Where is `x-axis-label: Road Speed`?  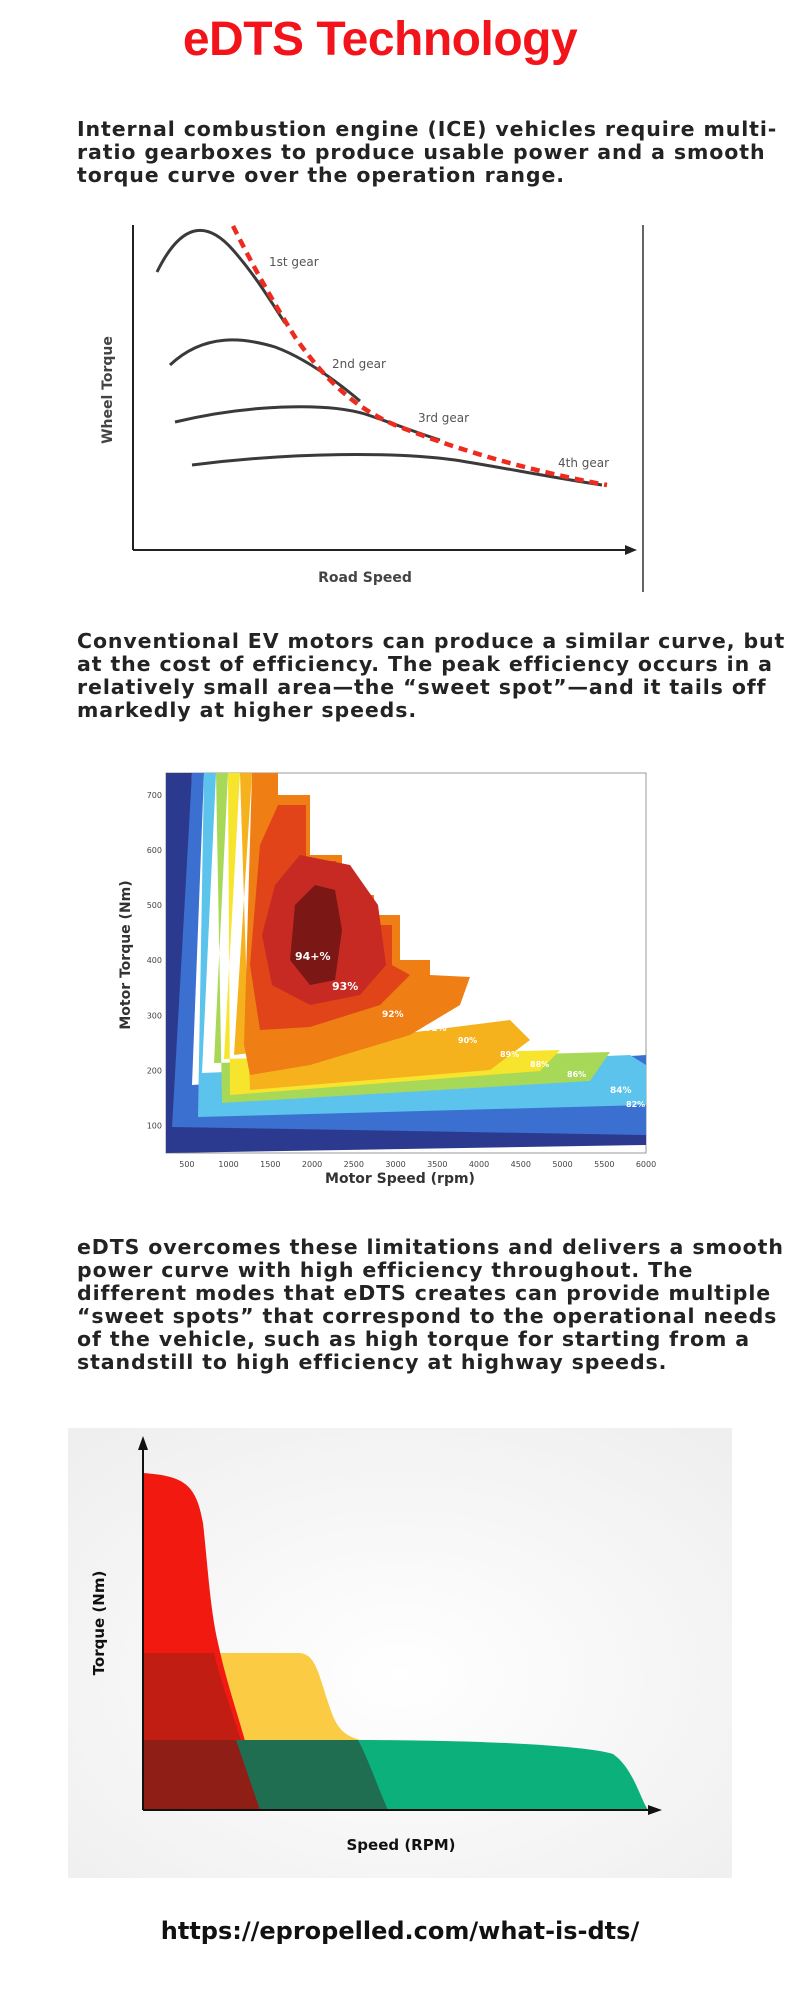
x-axis-label: Road Speed is located at coordinates (365, 578).